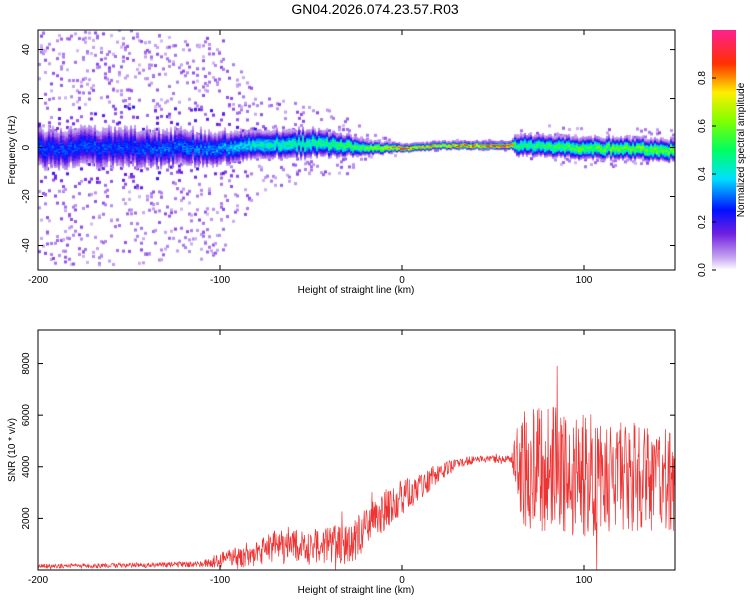  What do you see at coordinates (702, 270) in the screenshot?
I see `colorbar-tick-label-0: 0.0` at bounding box center [702, 270].